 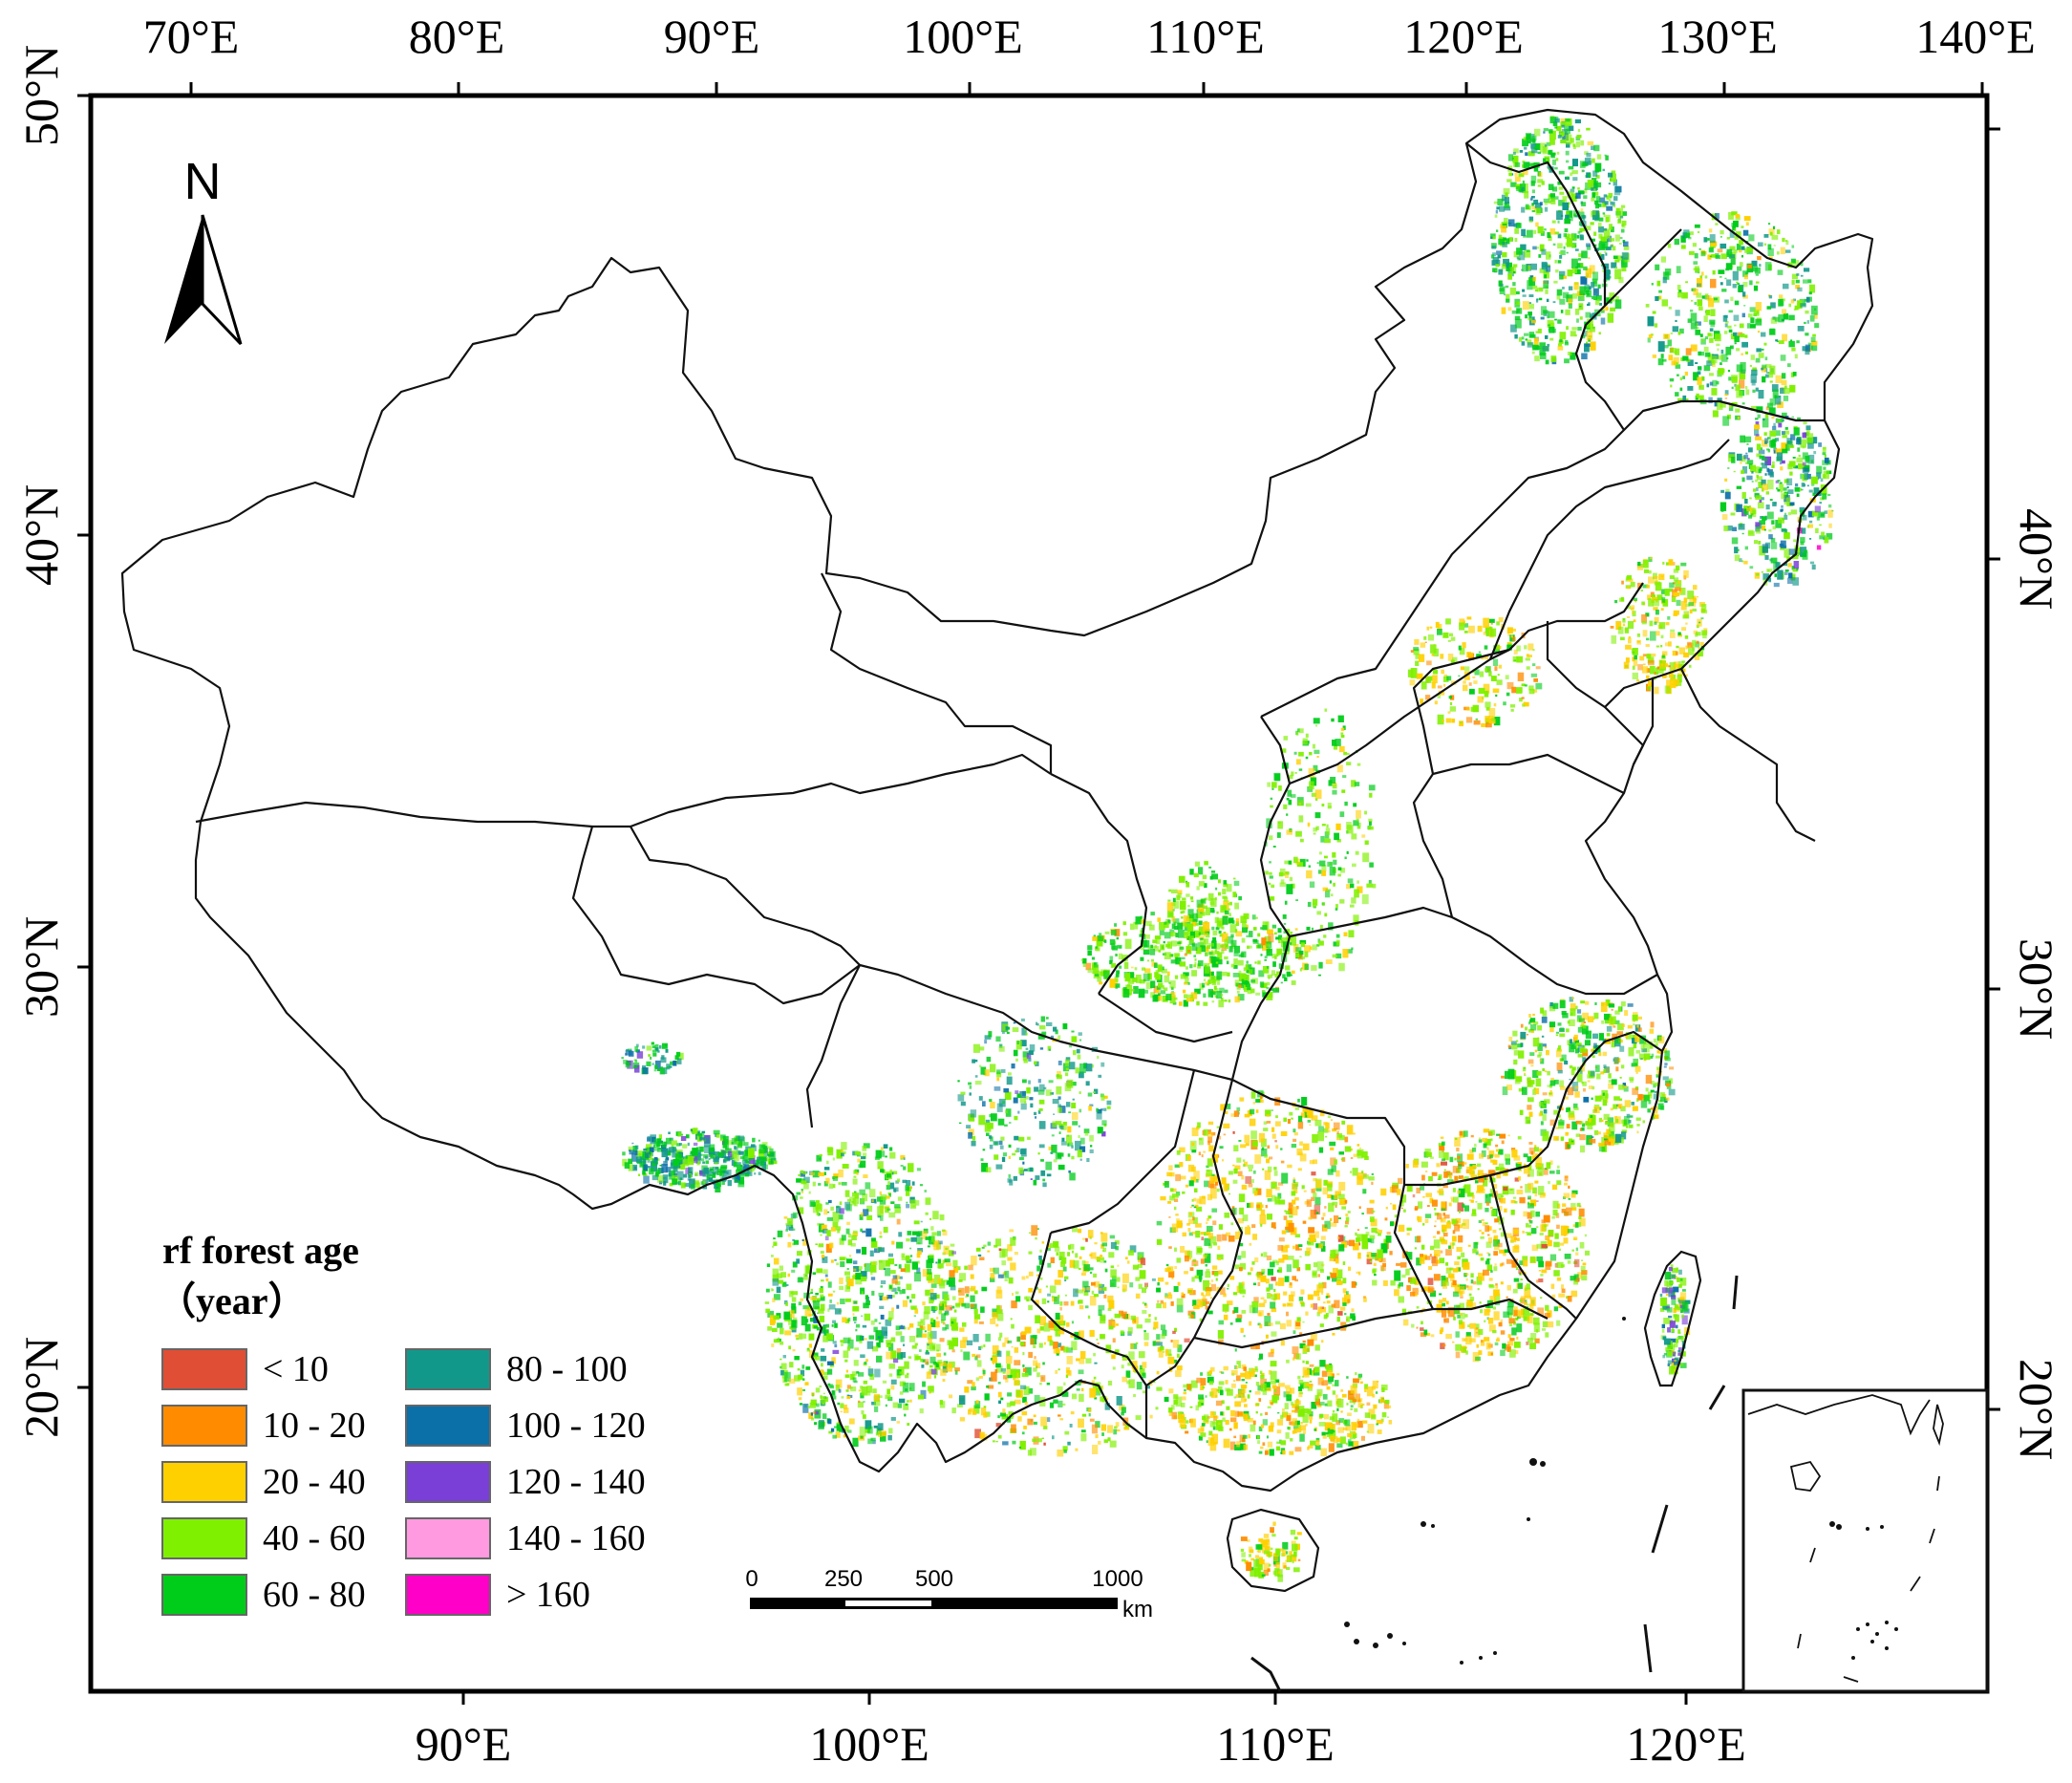 What do you see at coordinates (1686, 1744) in the screenshot?
I see `bottom-tick-label: 120°E` at bounding box center [1686, 1744].